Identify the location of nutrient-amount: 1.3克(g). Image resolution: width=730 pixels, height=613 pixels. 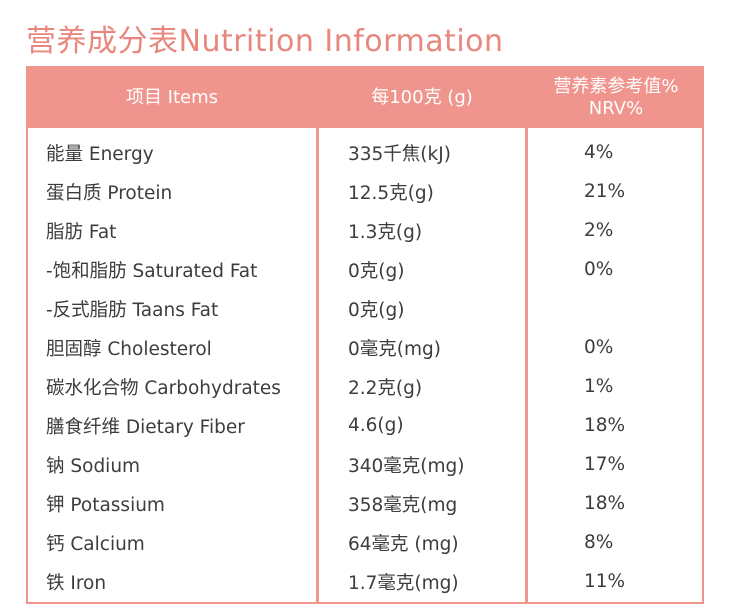
(385, 232).